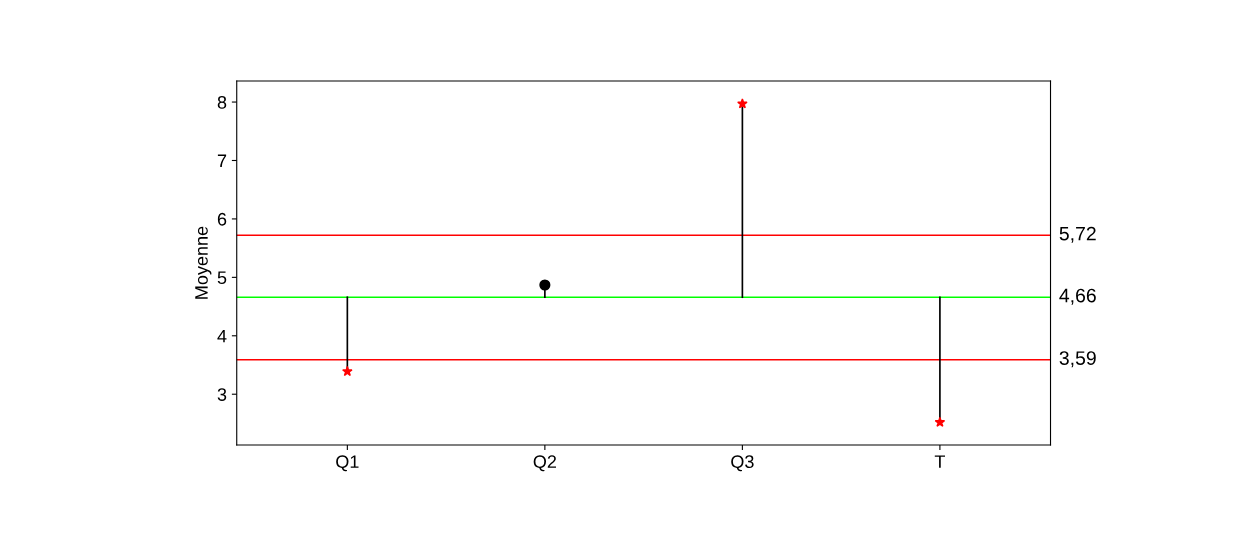 The image size is (1233, 533). I want to click on ref-line-label: 4,66, so click(1077, 296).